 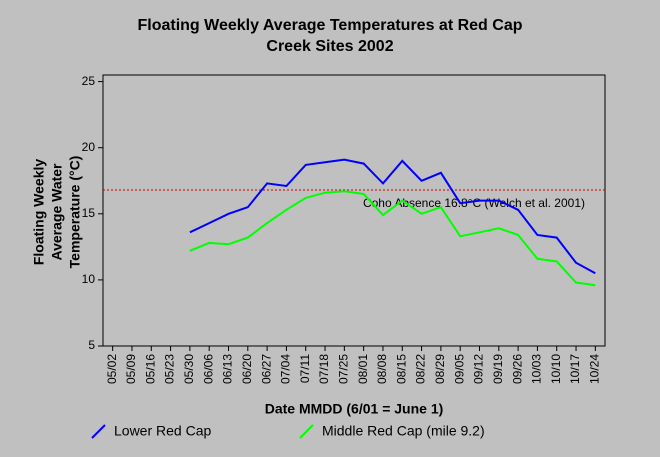 I want to click on reference-label: Coho Absence 16.8°C (Welch et al. 2001), so click(x=474, y=203).